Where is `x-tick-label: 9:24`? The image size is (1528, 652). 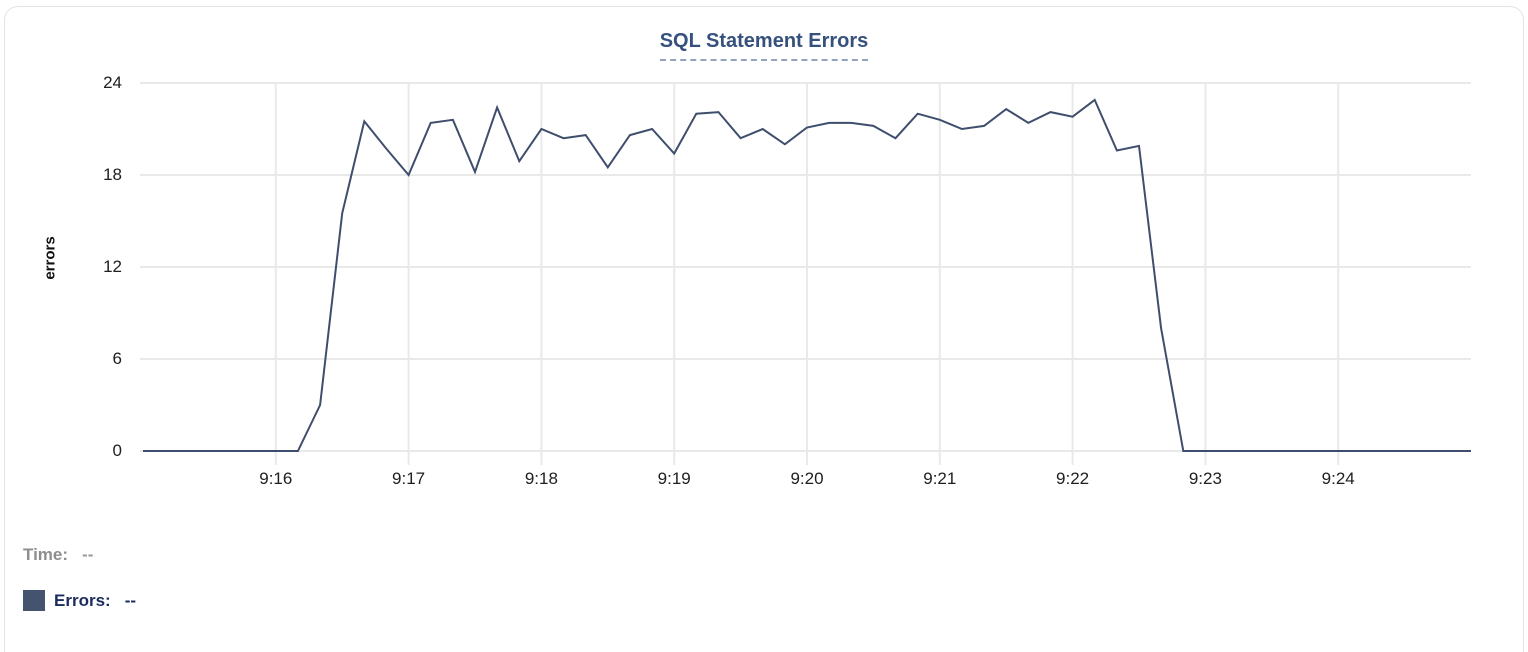
x-tick-label: 9:24 is located at coordinates (1338, 478).